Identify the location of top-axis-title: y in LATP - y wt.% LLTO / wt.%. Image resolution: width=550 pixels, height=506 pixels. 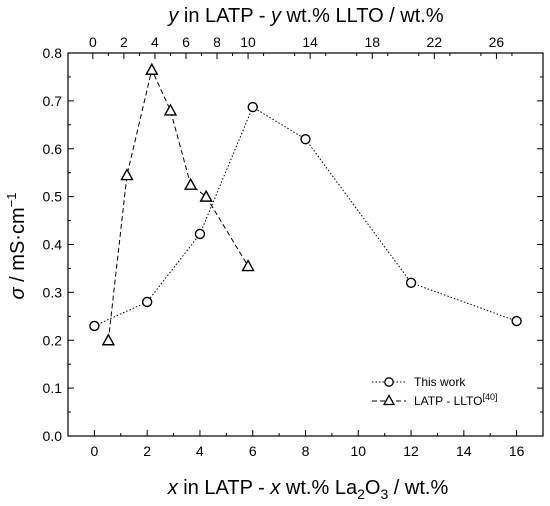
(304, 16).